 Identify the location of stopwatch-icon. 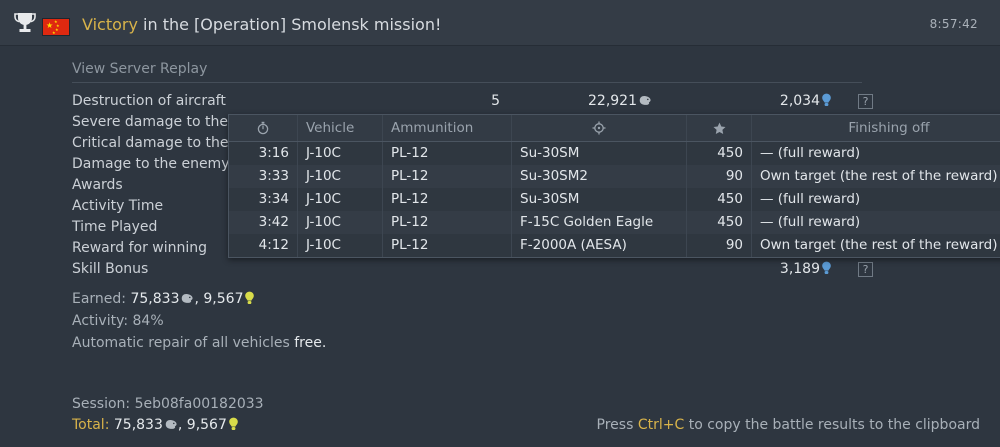
(263, 127).